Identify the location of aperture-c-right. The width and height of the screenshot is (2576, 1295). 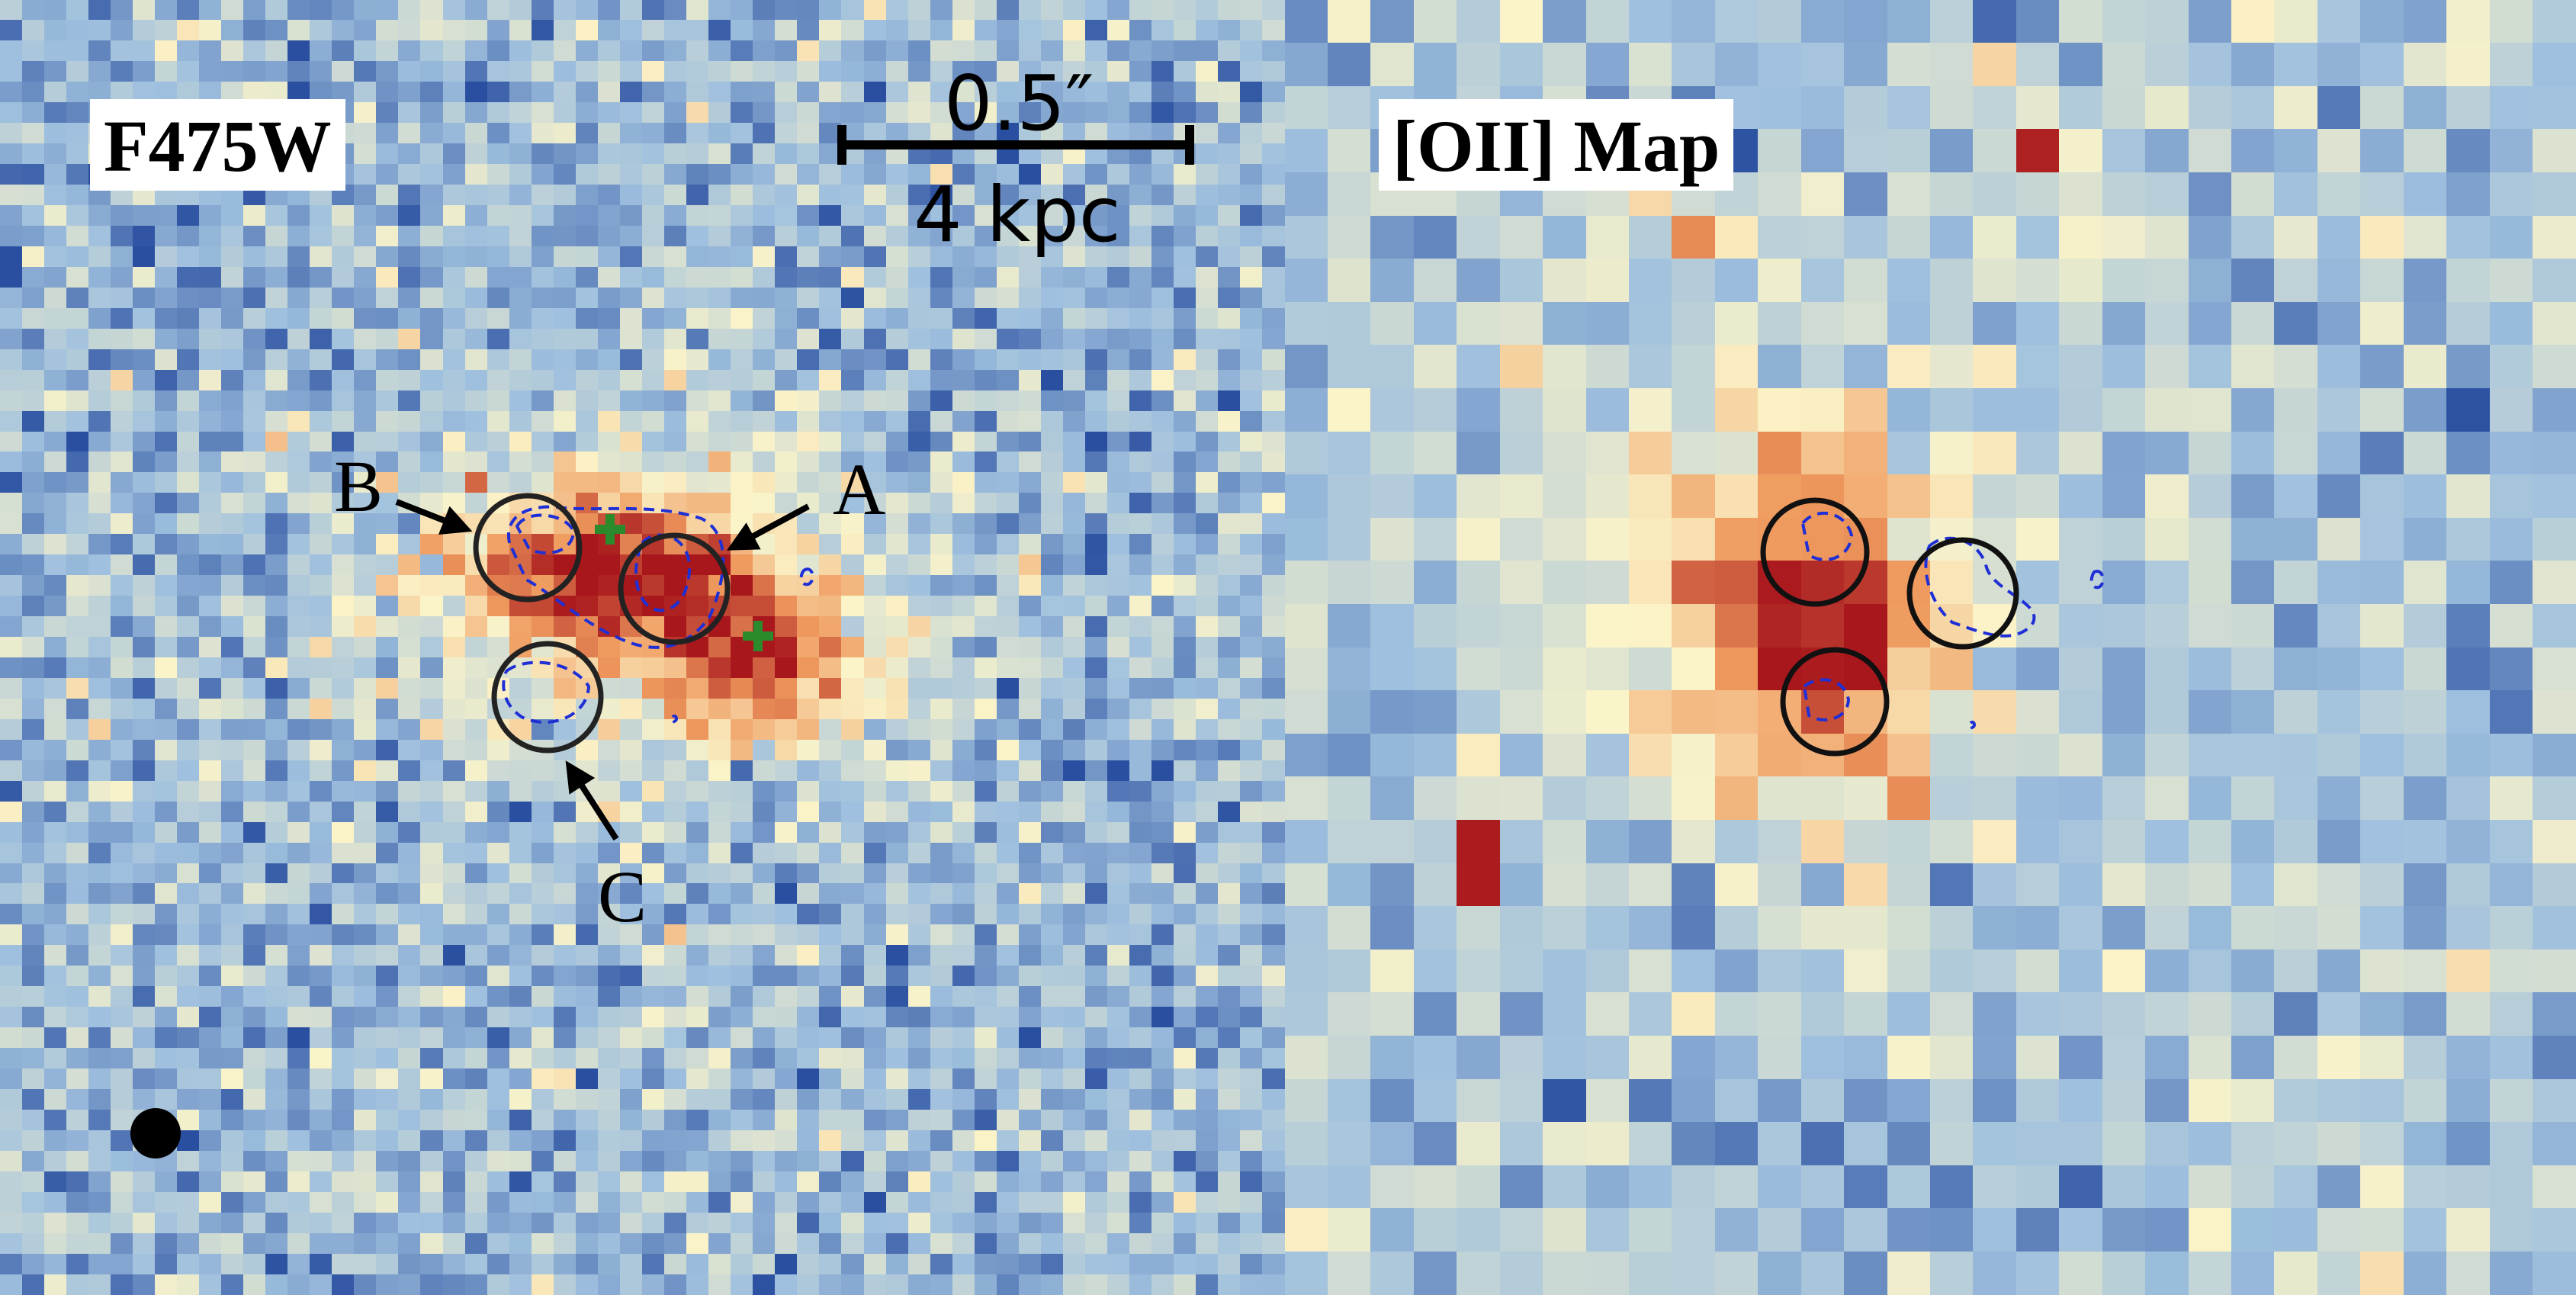
(1835, 702).